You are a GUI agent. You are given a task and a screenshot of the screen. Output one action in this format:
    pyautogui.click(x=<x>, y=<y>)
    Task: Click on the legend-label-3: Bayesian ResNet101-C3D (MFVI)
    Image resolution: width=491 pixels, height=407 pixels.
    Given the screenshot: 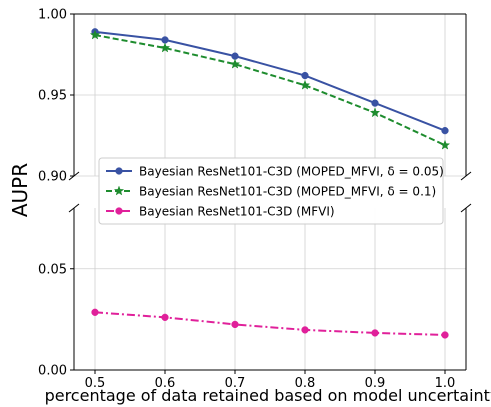 What is the action you would take?
    pyautogui.click(x=237, y=212)
    